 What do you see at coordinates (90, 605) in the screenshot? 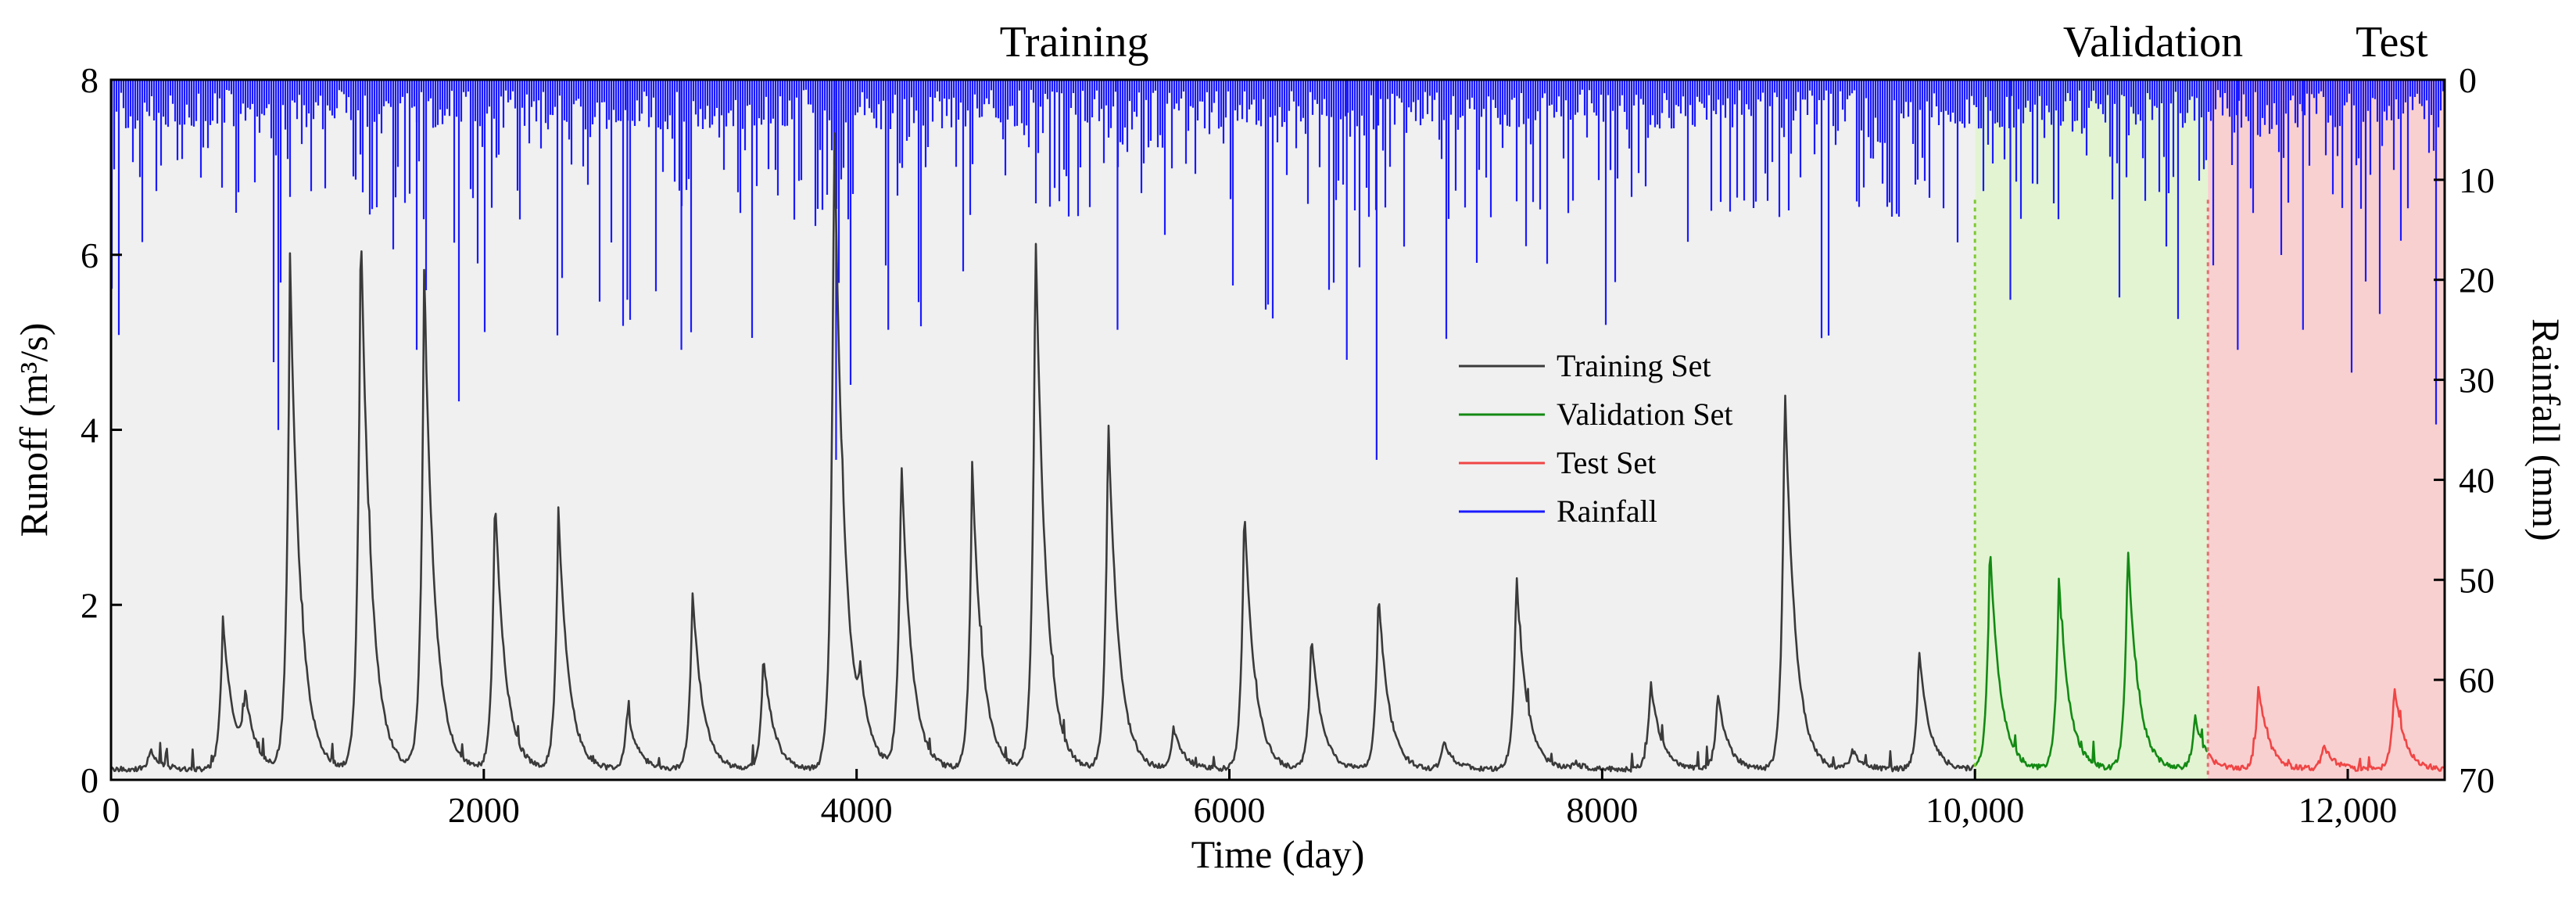
I see `y-tick-label: 2` at bounding box center [90, 605].